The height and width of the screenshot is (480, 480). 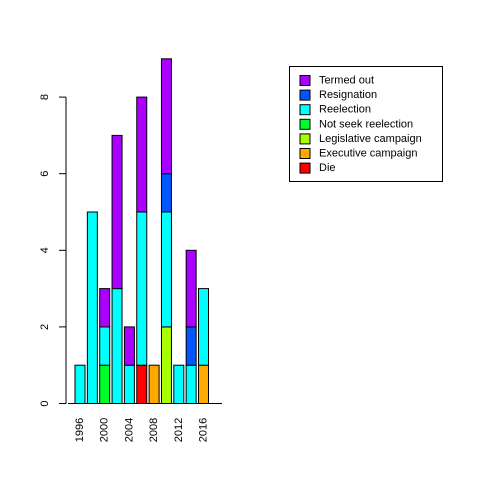 I want to click on legend-label: Executive campaign, so click(x=368, y=154).